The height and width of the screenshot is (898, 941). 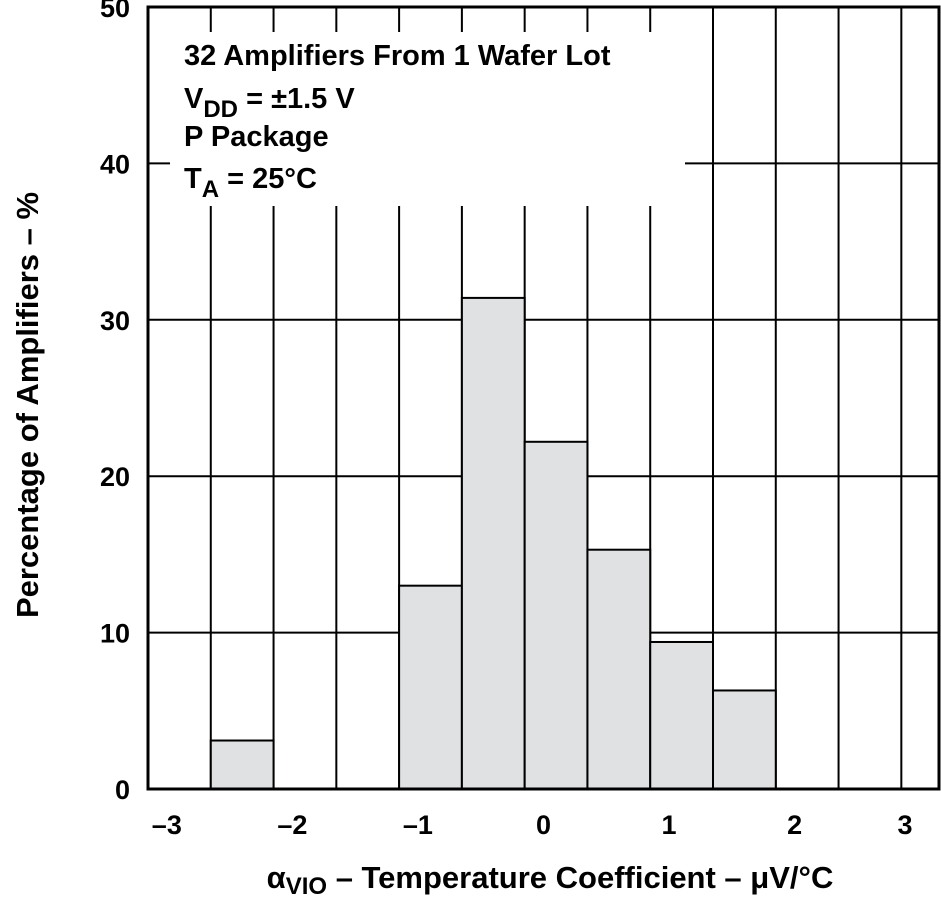 What do you see at coordinates (397, 56) in the screenshot?
I see `annotation-line-amplifiers: 32 Amplifiers From 1 Wafer Lot` at bounding box center [397, 56].